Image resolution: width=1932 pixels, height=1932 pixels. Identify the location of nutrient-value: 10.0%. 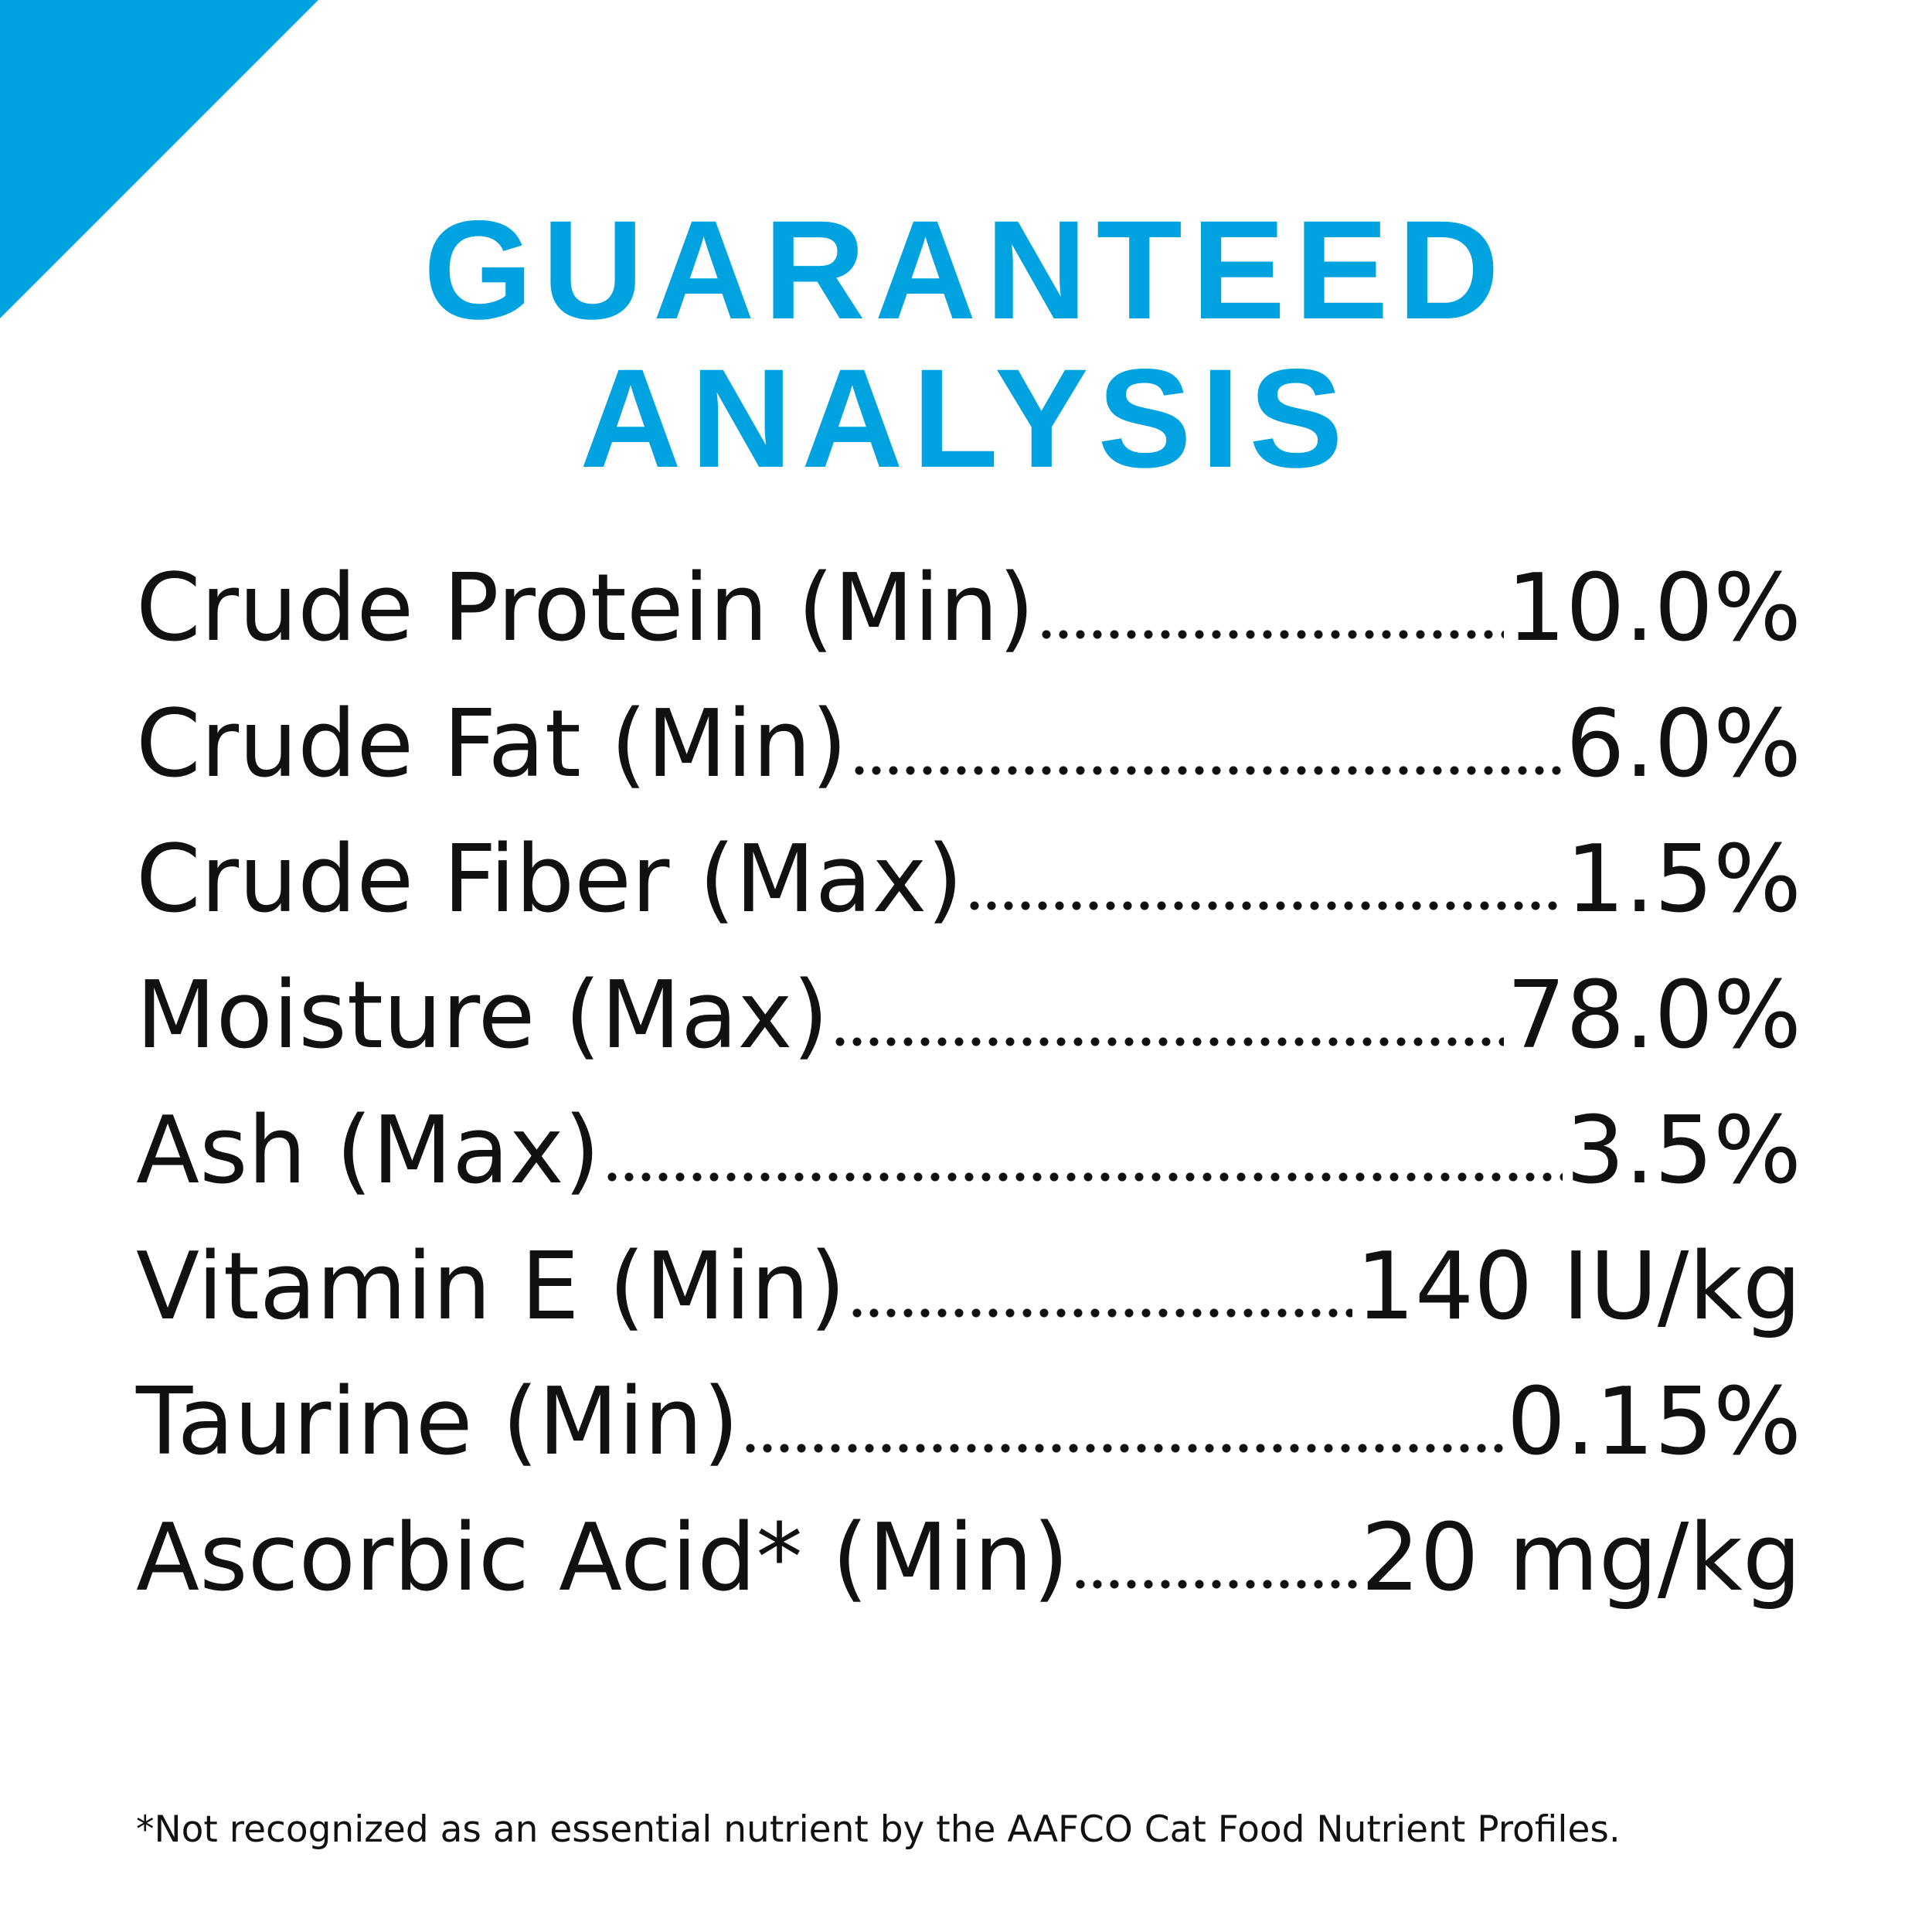
(1654, 609).